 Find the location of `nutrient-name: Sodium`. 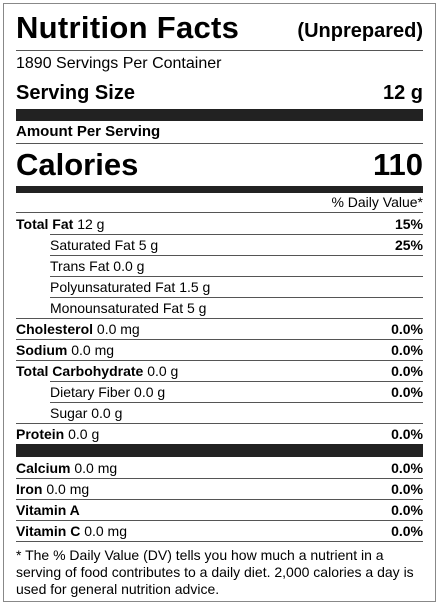

nutrient-name: Sodium is located at coordinates (42, 350).